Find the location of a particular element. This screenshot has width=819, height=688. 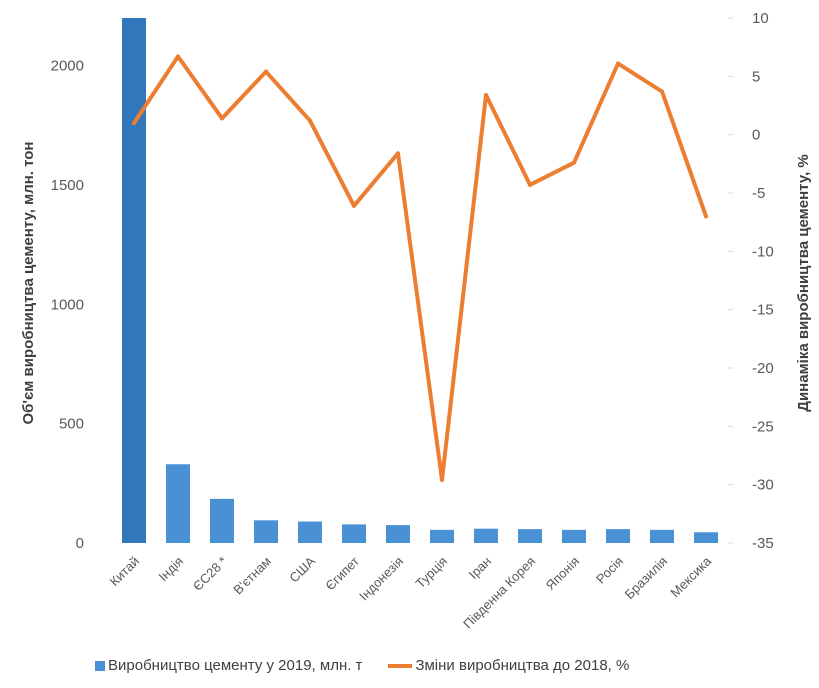

right-tick-label: -30 is located at coordinates (763, 485).